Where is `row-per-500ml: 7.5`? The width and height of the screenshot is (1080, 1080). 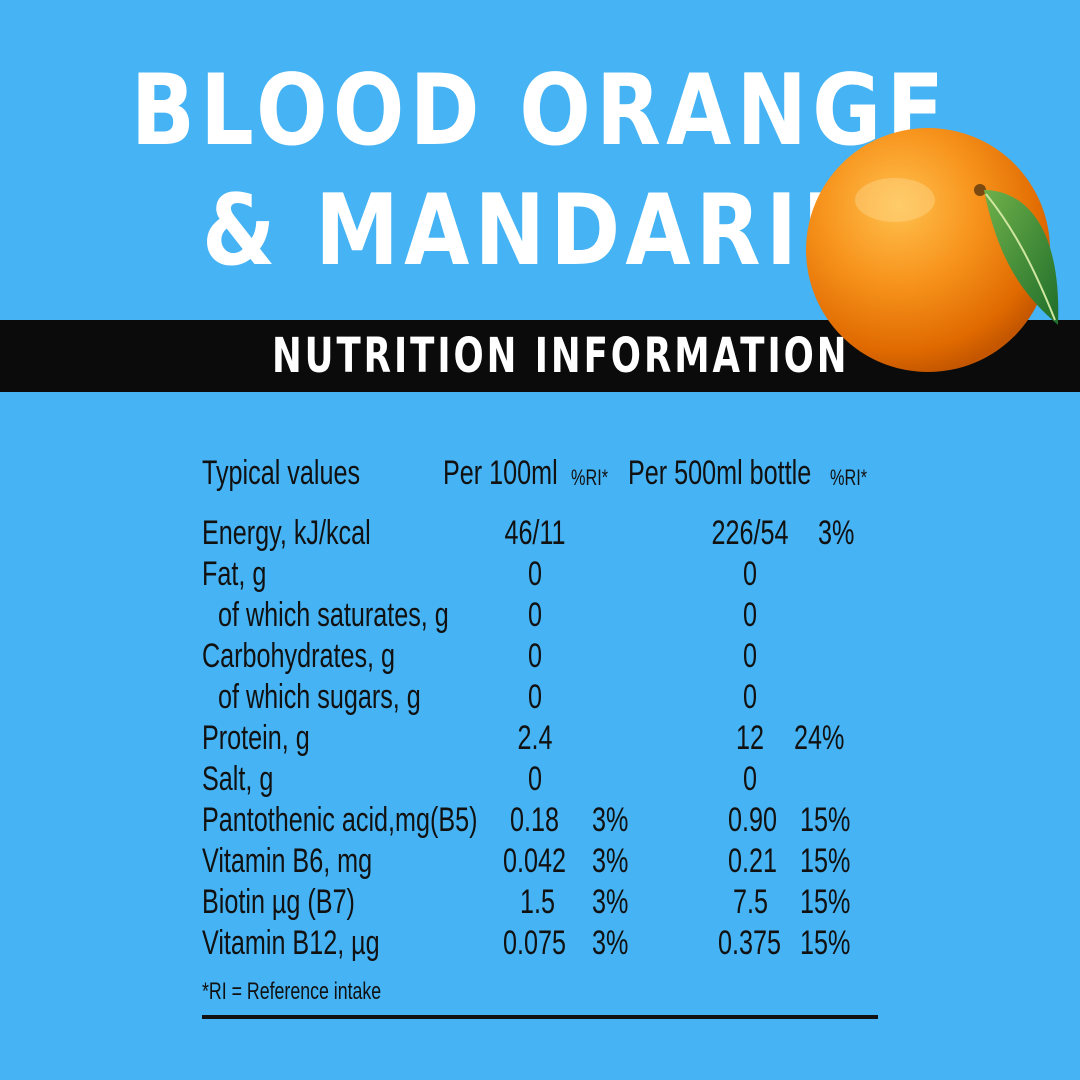
row-per-500ml: 7.5 is located at coordinates (750, 902).